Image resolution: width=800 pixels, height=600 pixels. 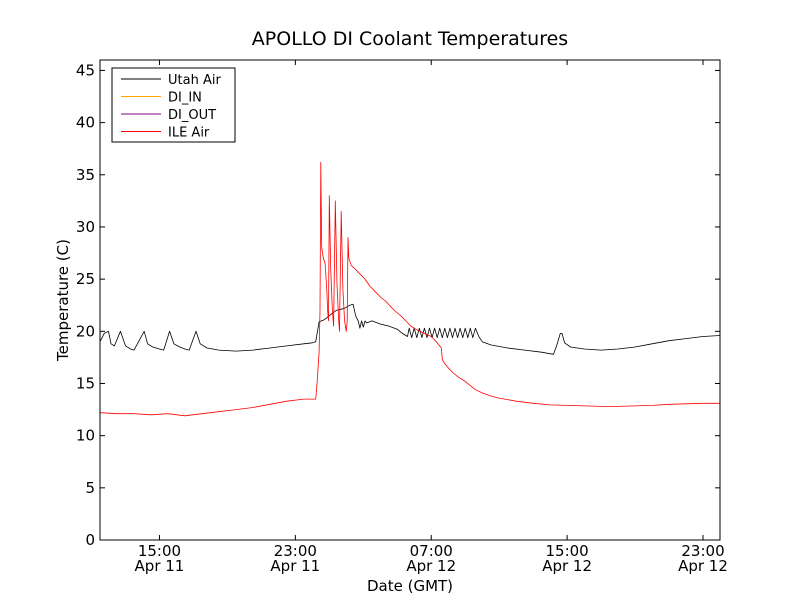 I want to click on y-tick-label: 40, so click(x=85, y=123).